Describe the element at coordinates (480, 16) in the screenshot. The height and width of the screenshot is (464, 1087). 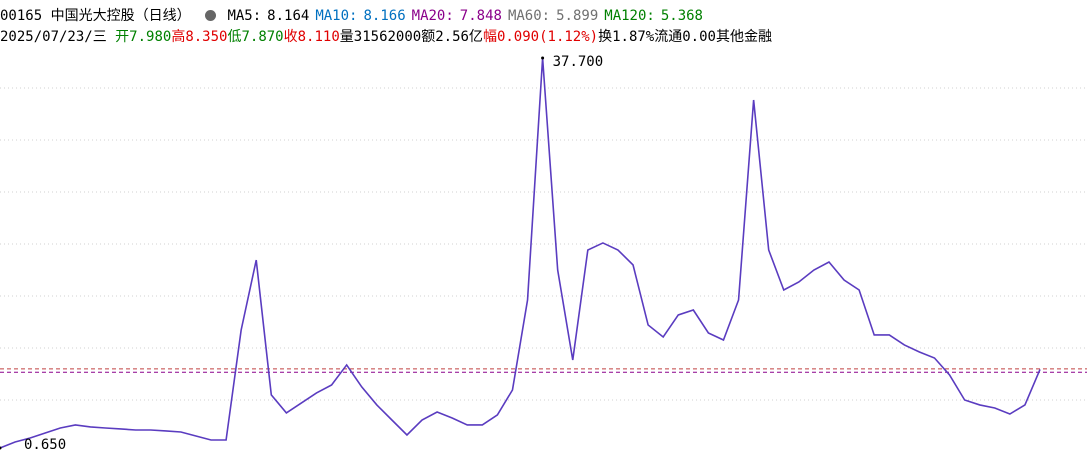
I see `ma-value: 7.848` at that location.